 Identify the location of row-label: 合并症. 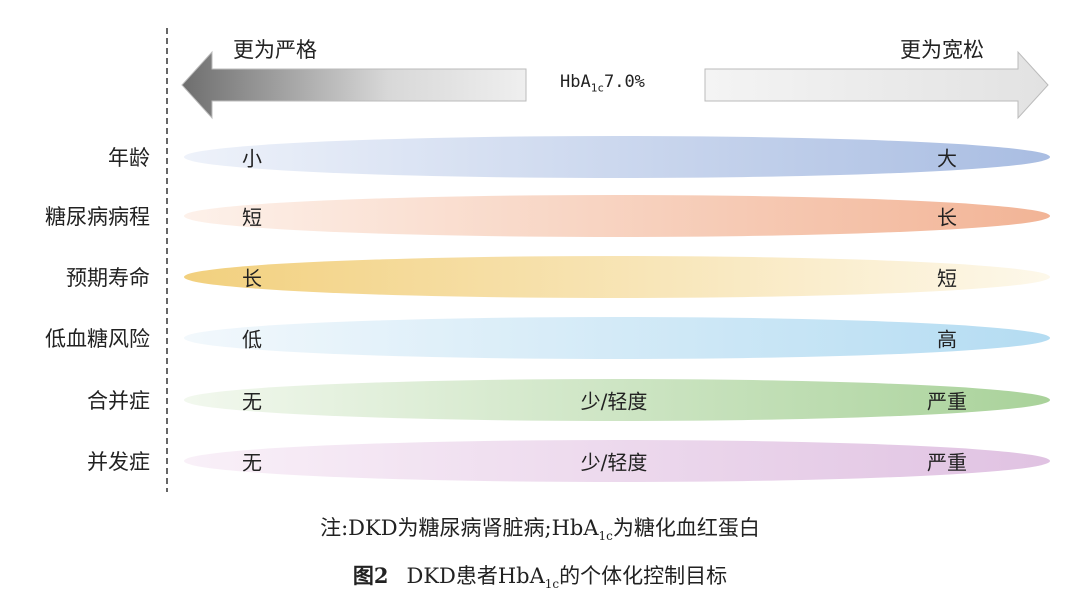
(118, 401).